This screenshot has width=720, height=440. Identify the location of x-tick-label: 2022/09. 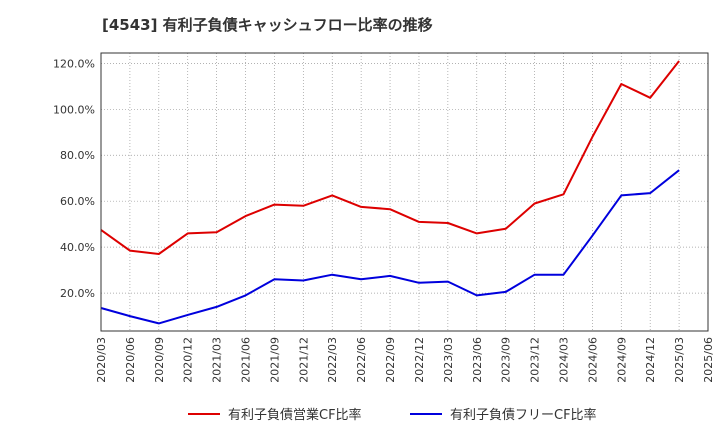
(390, 360).